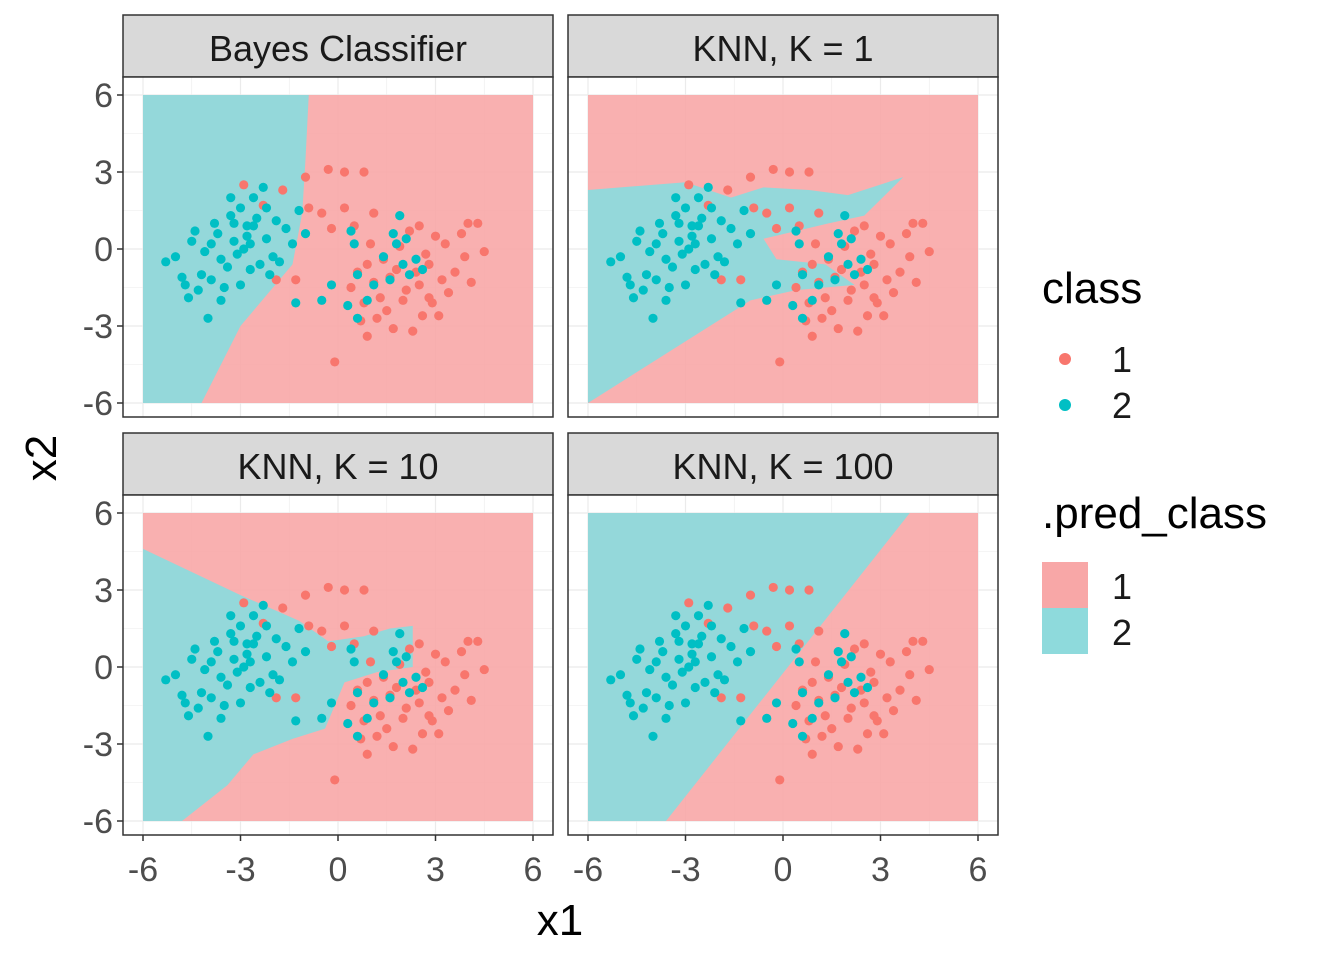 This screenshot has height=965, width=1344. What do you see at coordinates (560, 920) in the screenshot?
I see `x-axis-title: x1` at bounding box center [560, 920].